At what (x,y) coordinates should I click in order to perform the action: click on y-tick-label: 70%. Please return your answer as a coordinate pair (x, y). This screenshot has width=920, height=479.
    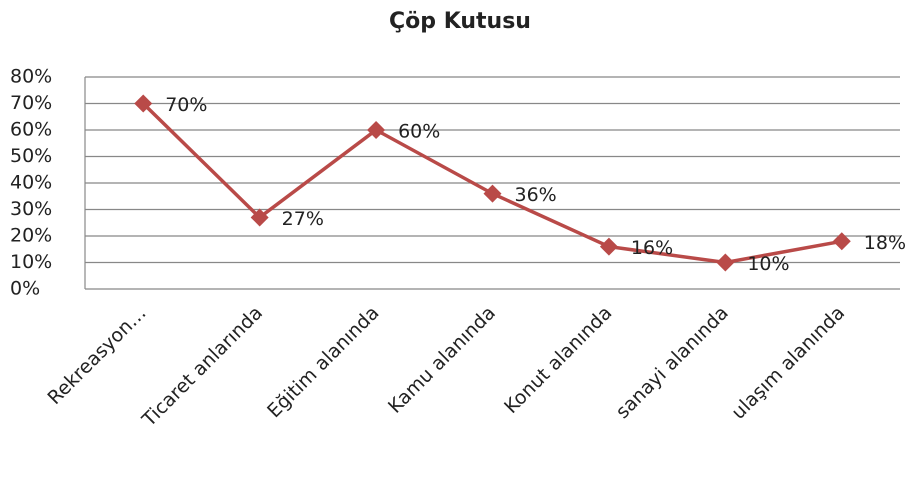
    Looking at the image, I should click on (31, 103).